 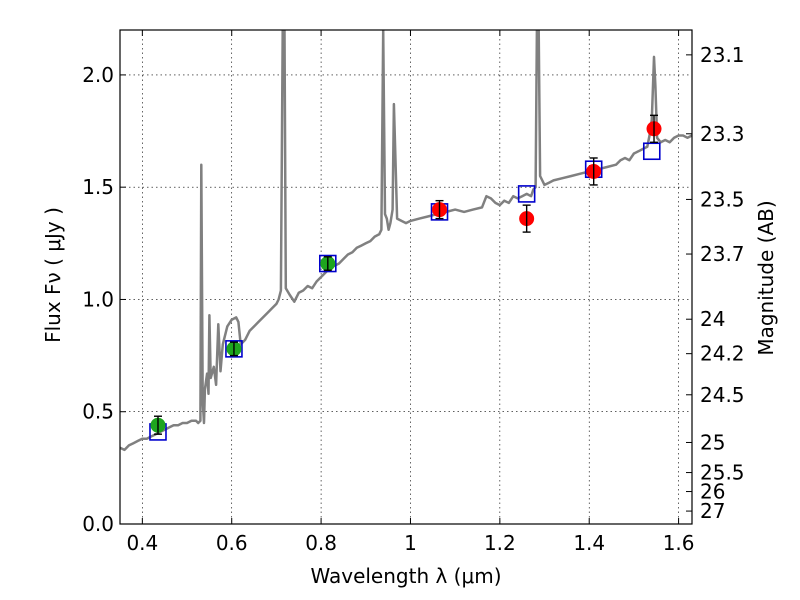 I want to click on x-tick-label: 1.6, so click(x=679, y=543).